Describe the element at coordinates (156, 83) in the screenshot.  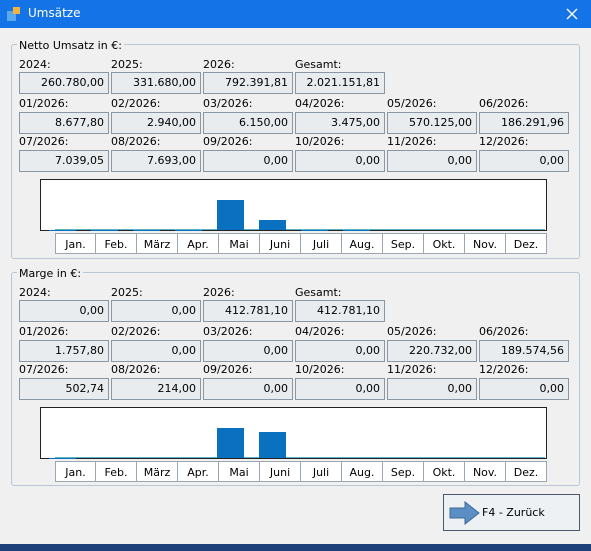
I see `year-field: 331.680,00` at that location.